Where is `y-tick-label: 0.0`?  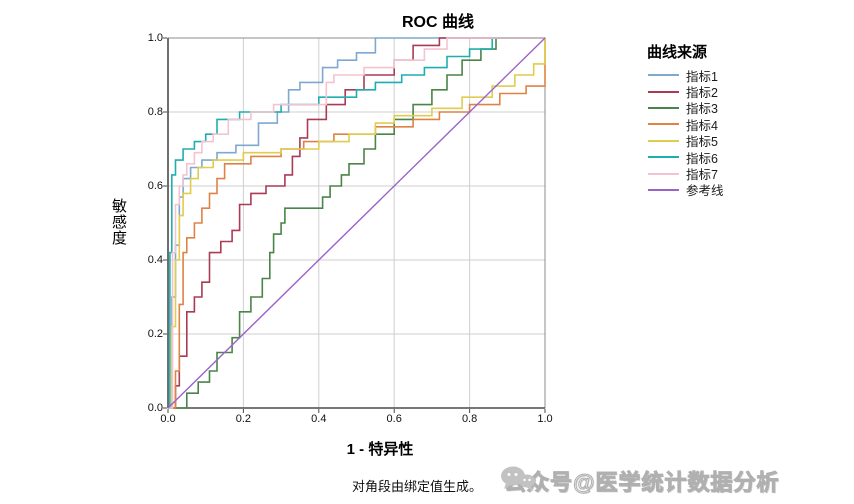 y-tick-label: 0.0 is located at coordinates (155, 407).